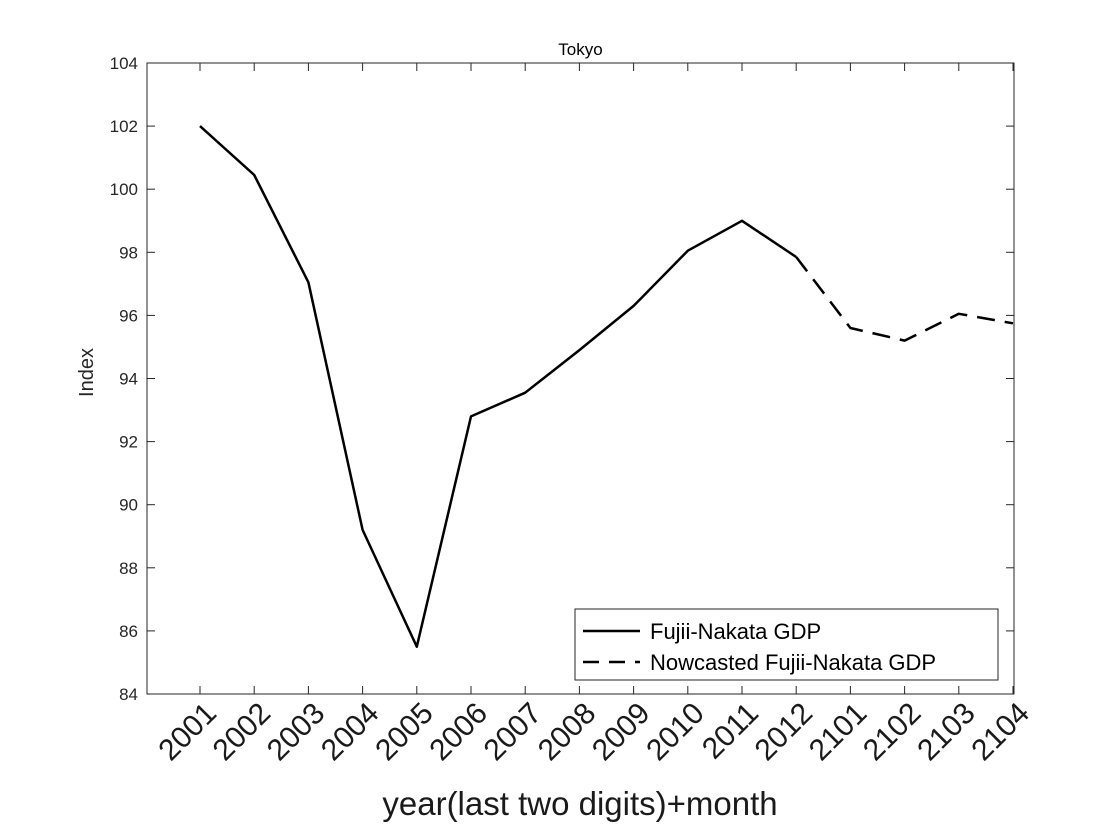 This screenshot has height=840, width=1120. What do you see at coordinates (124, 63) in the screenshot?
I see `y-tick-label: 104` at bounding box center [124, 63].